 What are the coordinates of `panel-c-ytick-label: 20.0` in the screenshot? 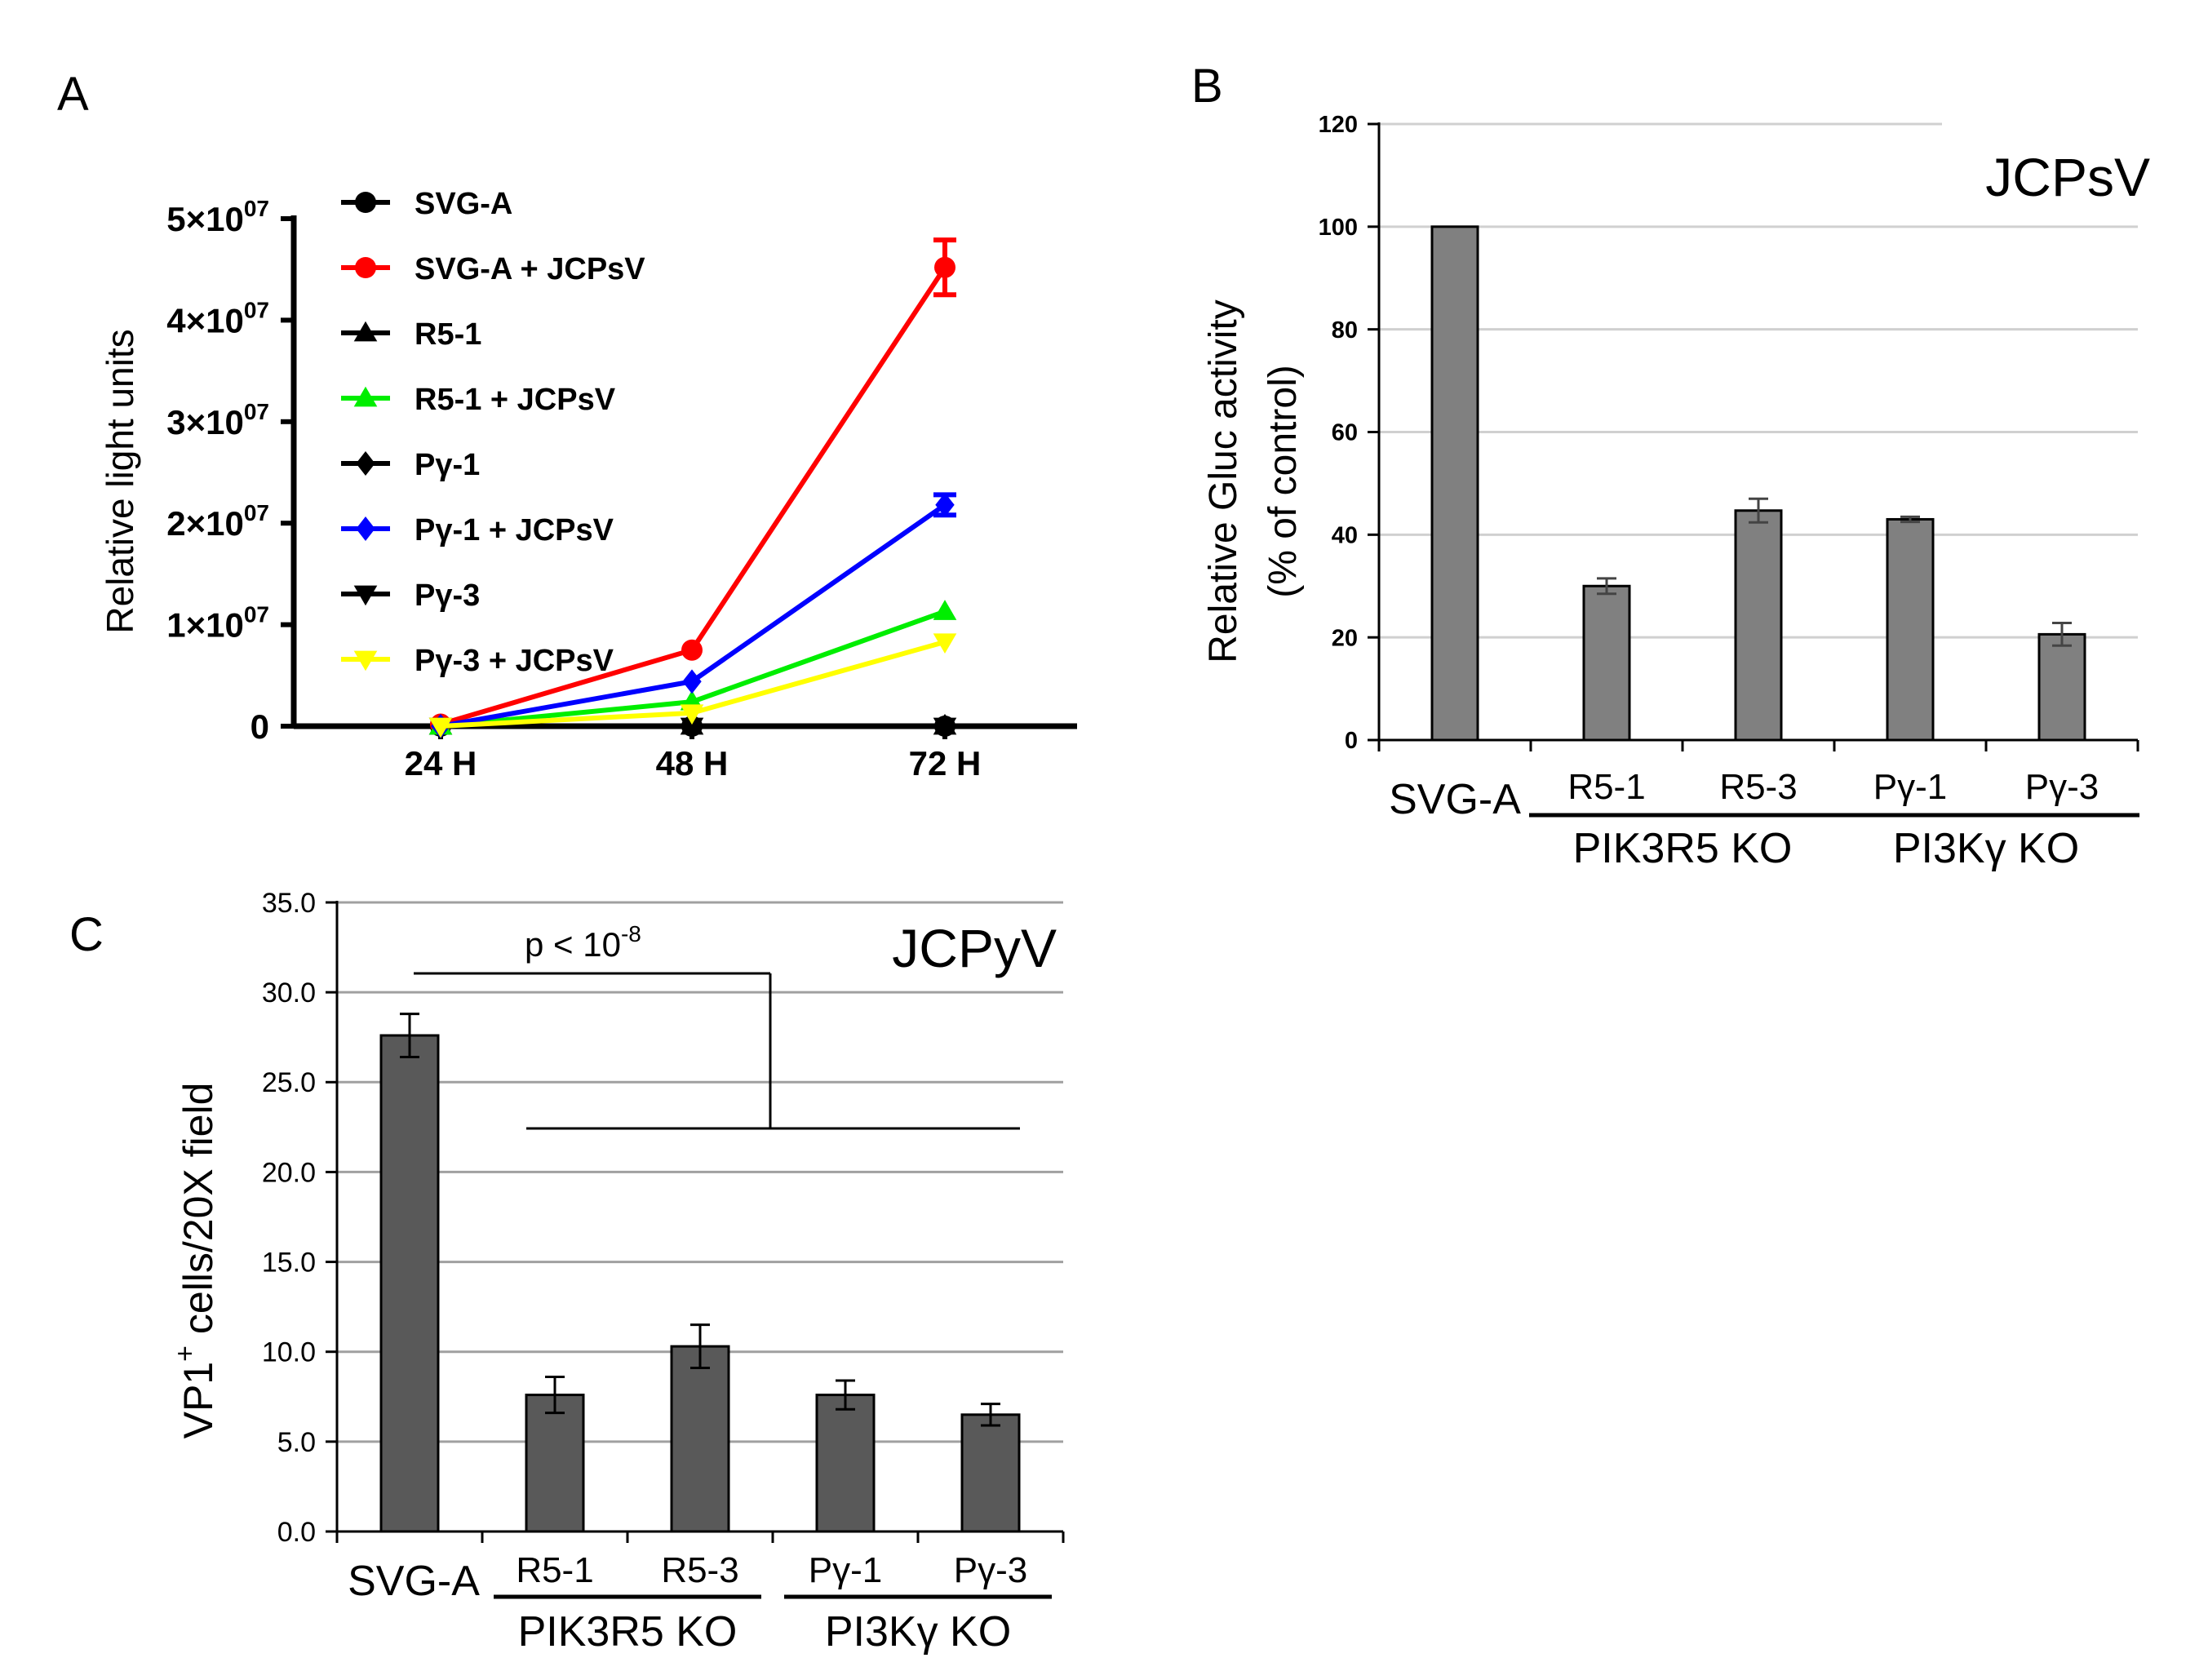 It's located at (289, 1172).